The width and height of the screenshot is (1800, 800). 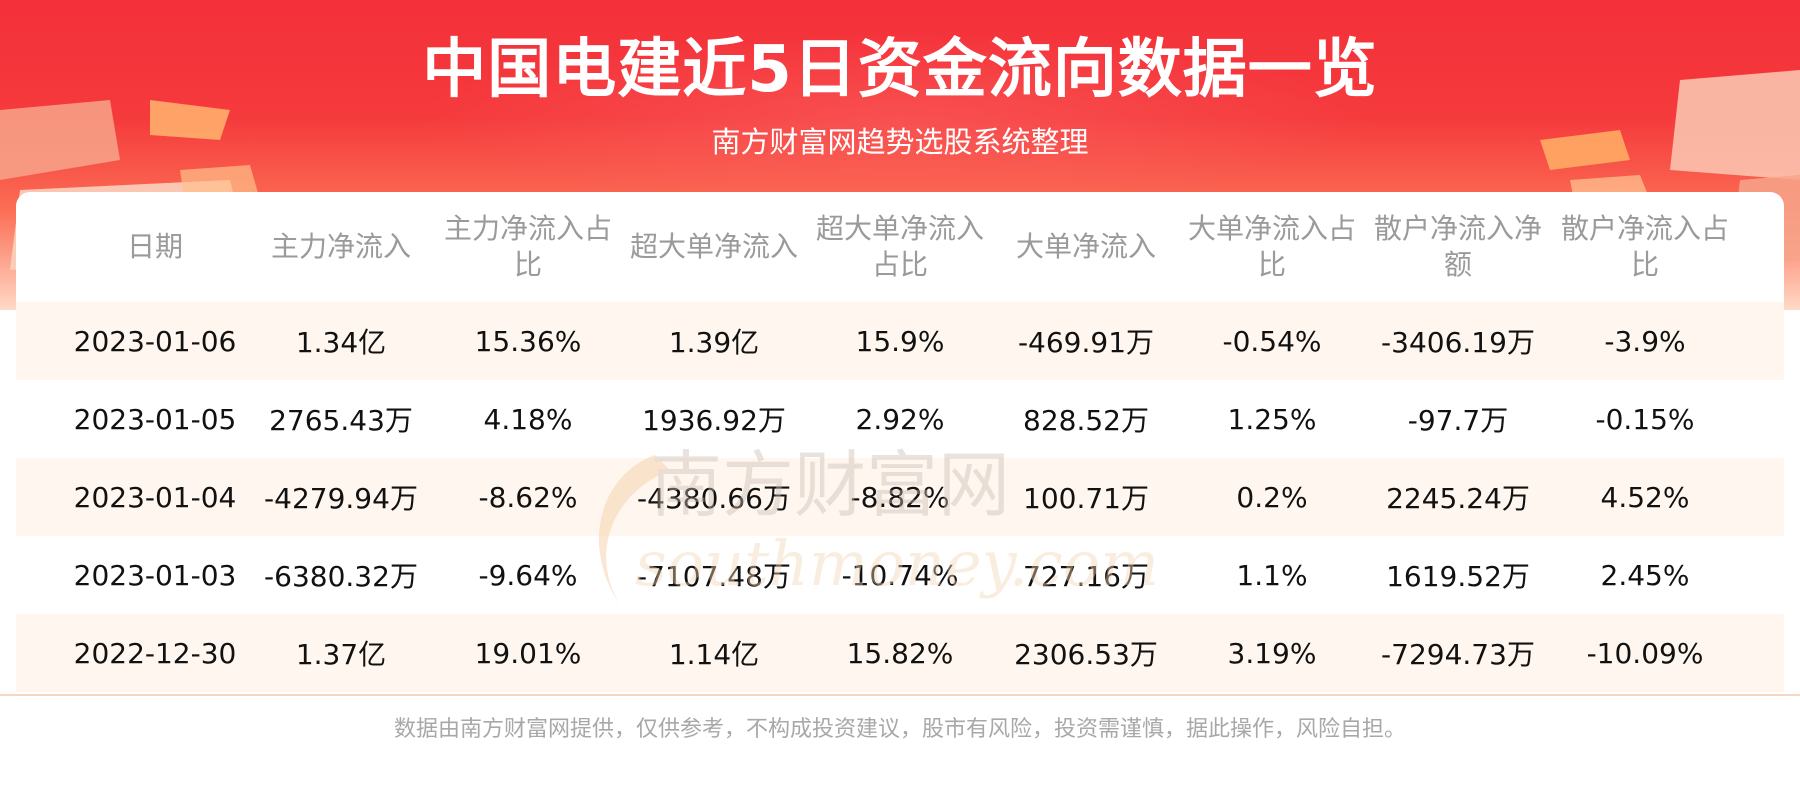 I want to click on page-subtitle: 南方财富网趋势选股系统整理, so click(x=900, y=142).